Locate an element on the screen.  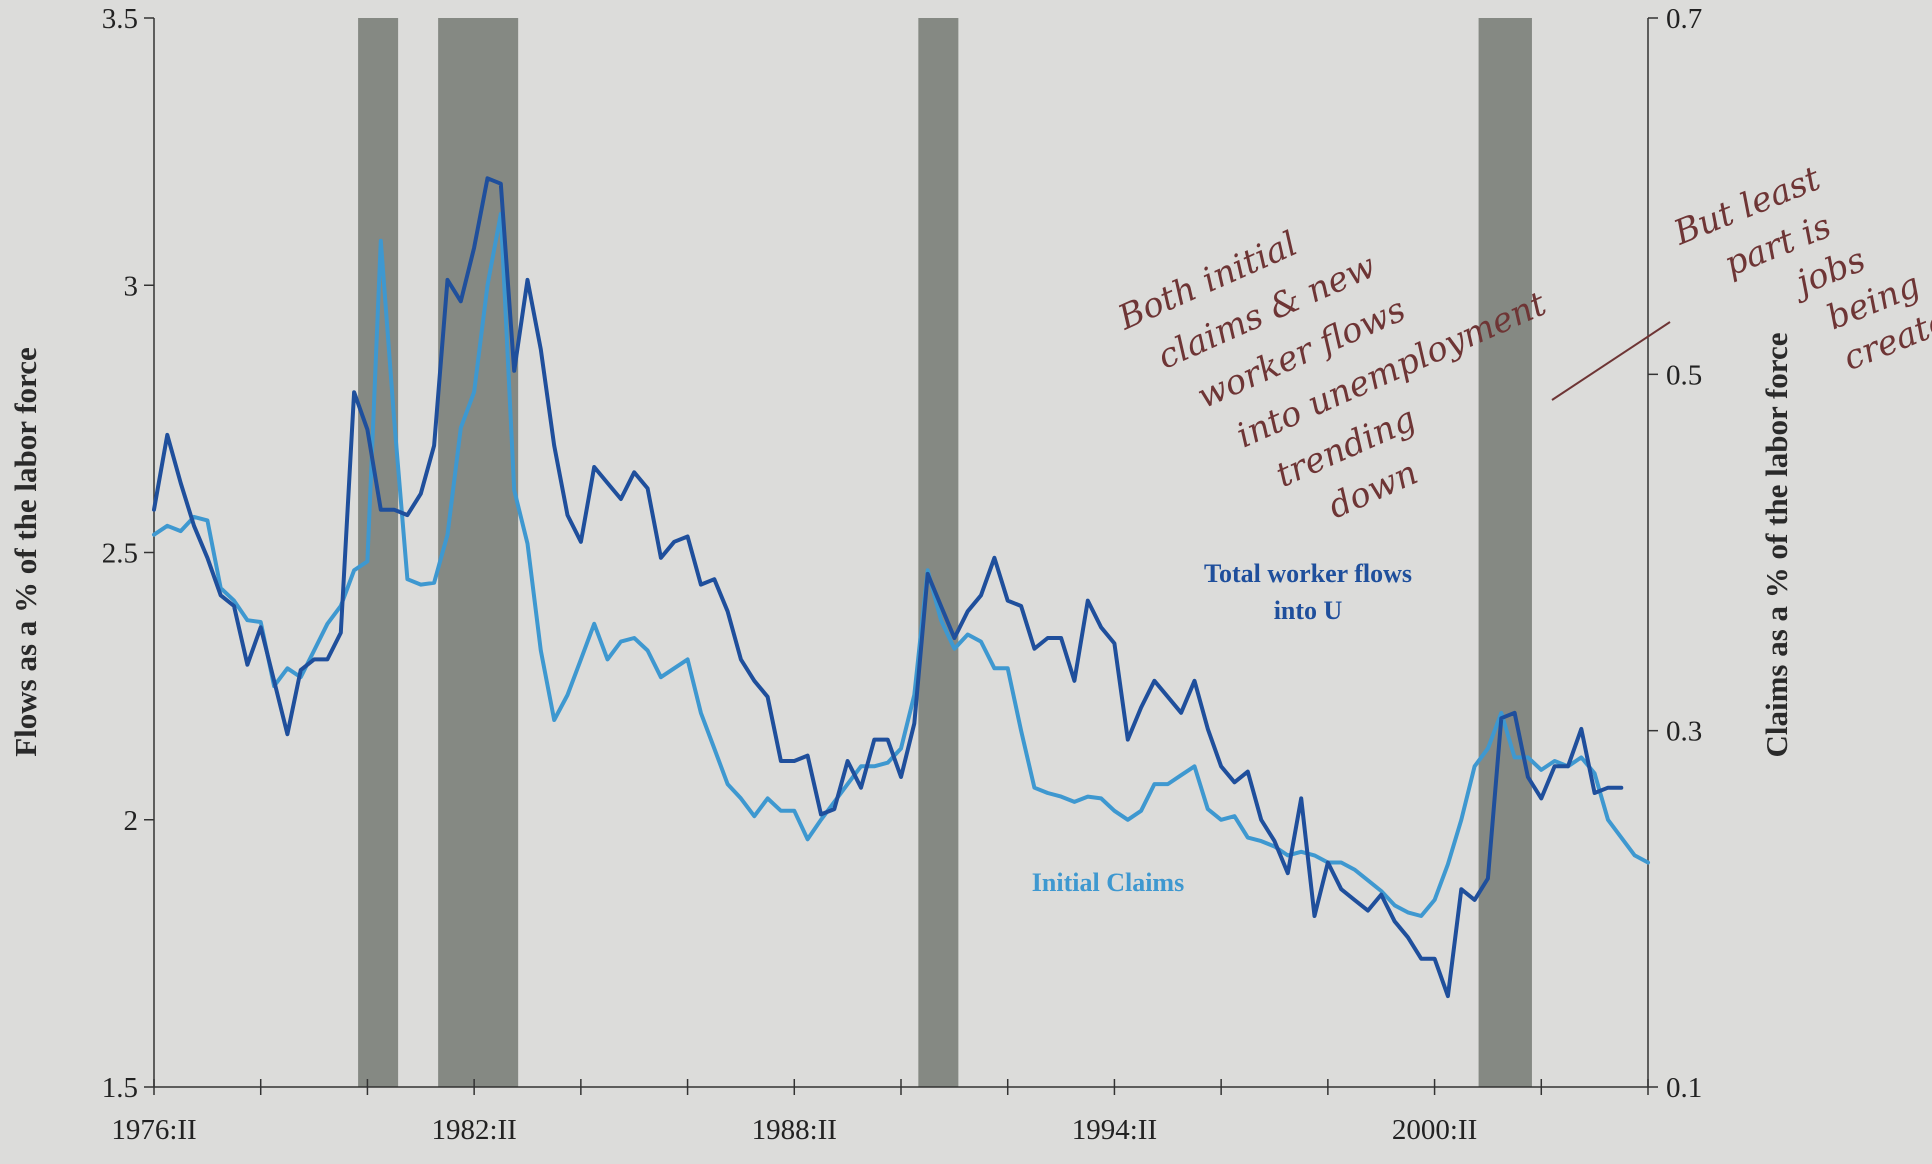
flows-series-label-line2: into U is located at coordinates (1308, 610).